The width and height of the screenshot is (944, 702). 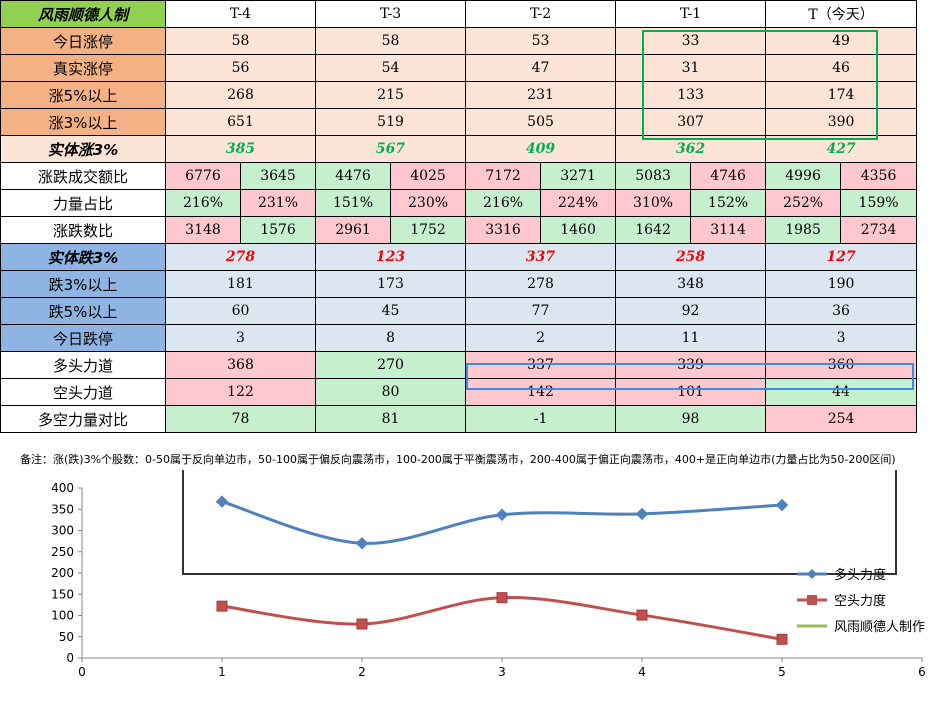 I want to click on table-cell: 409, so click(x=541, y=149).